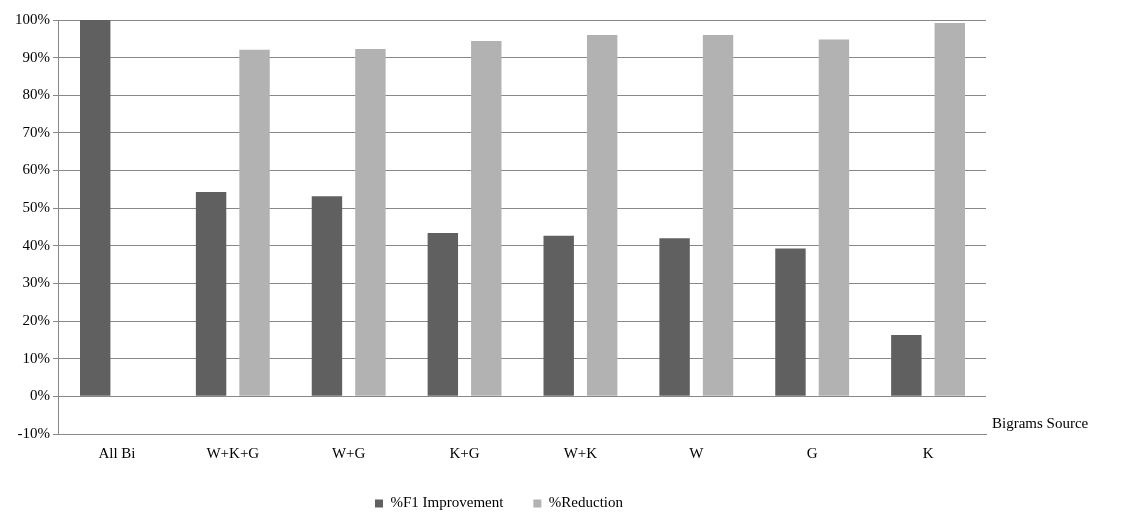  What do you see at coordinates (36, 244) in the screenshot?
I see `y-tick-label: 40%` at bounding box center [36, 244].